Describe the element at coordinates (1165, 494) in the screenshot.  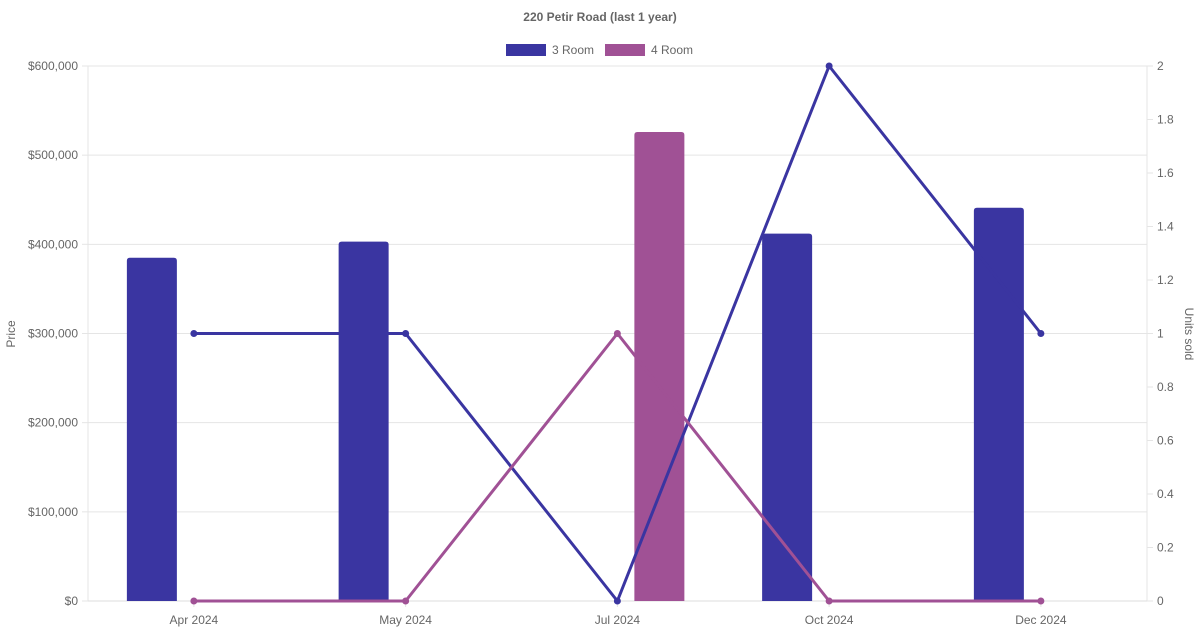
I see `right-tick-label: 0.4` at that location.